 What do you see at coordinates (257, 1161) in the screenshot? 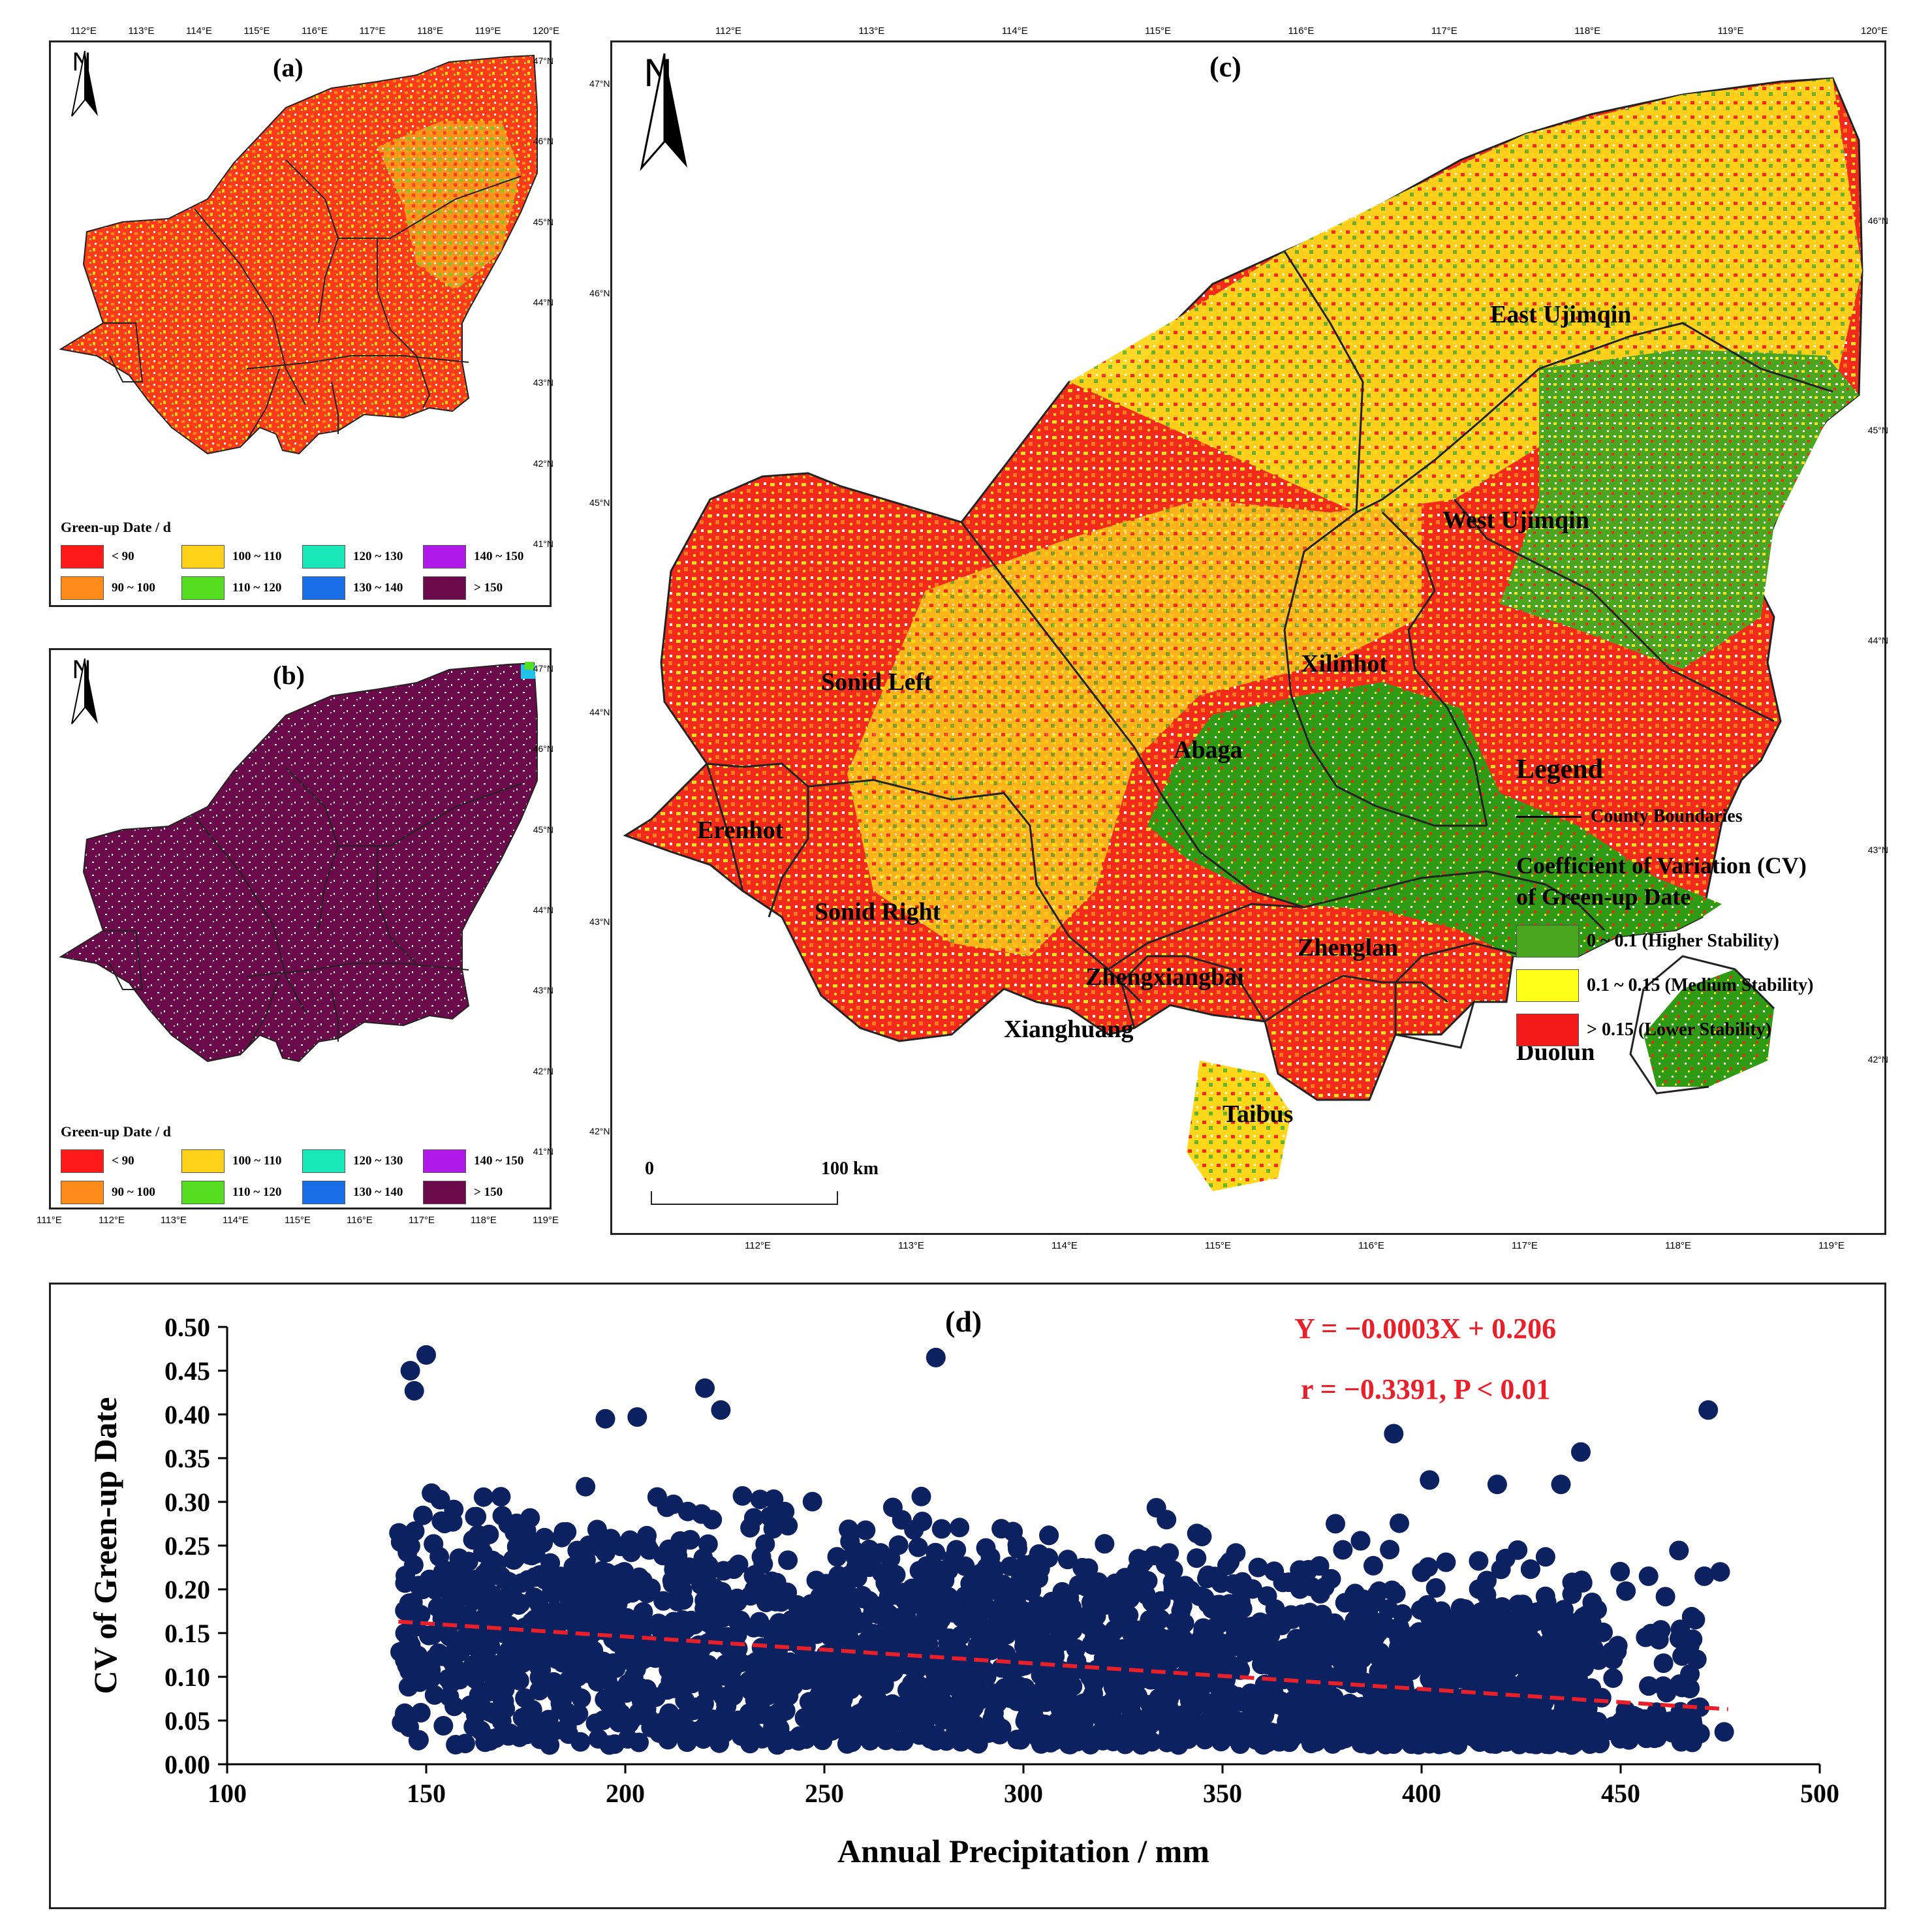
I see `legend-item-label: 100 ~ 110` at bounding box center [257, 1161].